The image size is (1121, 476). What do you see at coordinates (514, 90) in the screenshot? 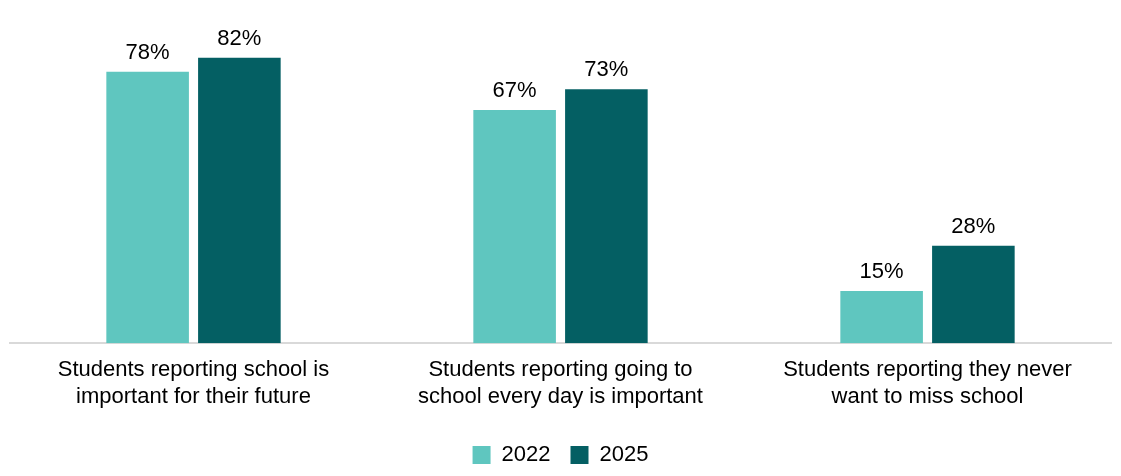
I see `data-label: 67%` at bounding box center [514, 90].